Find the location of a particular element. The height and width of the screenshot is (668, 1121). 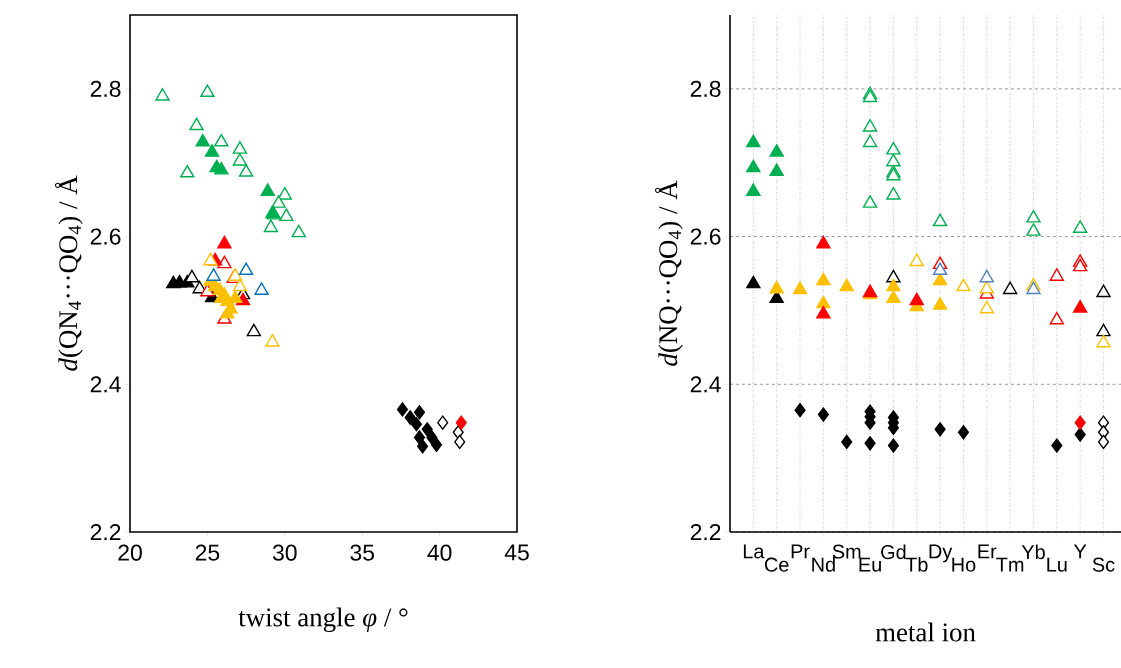

x-tick-label: Ho is located at coordinates (964, 564).